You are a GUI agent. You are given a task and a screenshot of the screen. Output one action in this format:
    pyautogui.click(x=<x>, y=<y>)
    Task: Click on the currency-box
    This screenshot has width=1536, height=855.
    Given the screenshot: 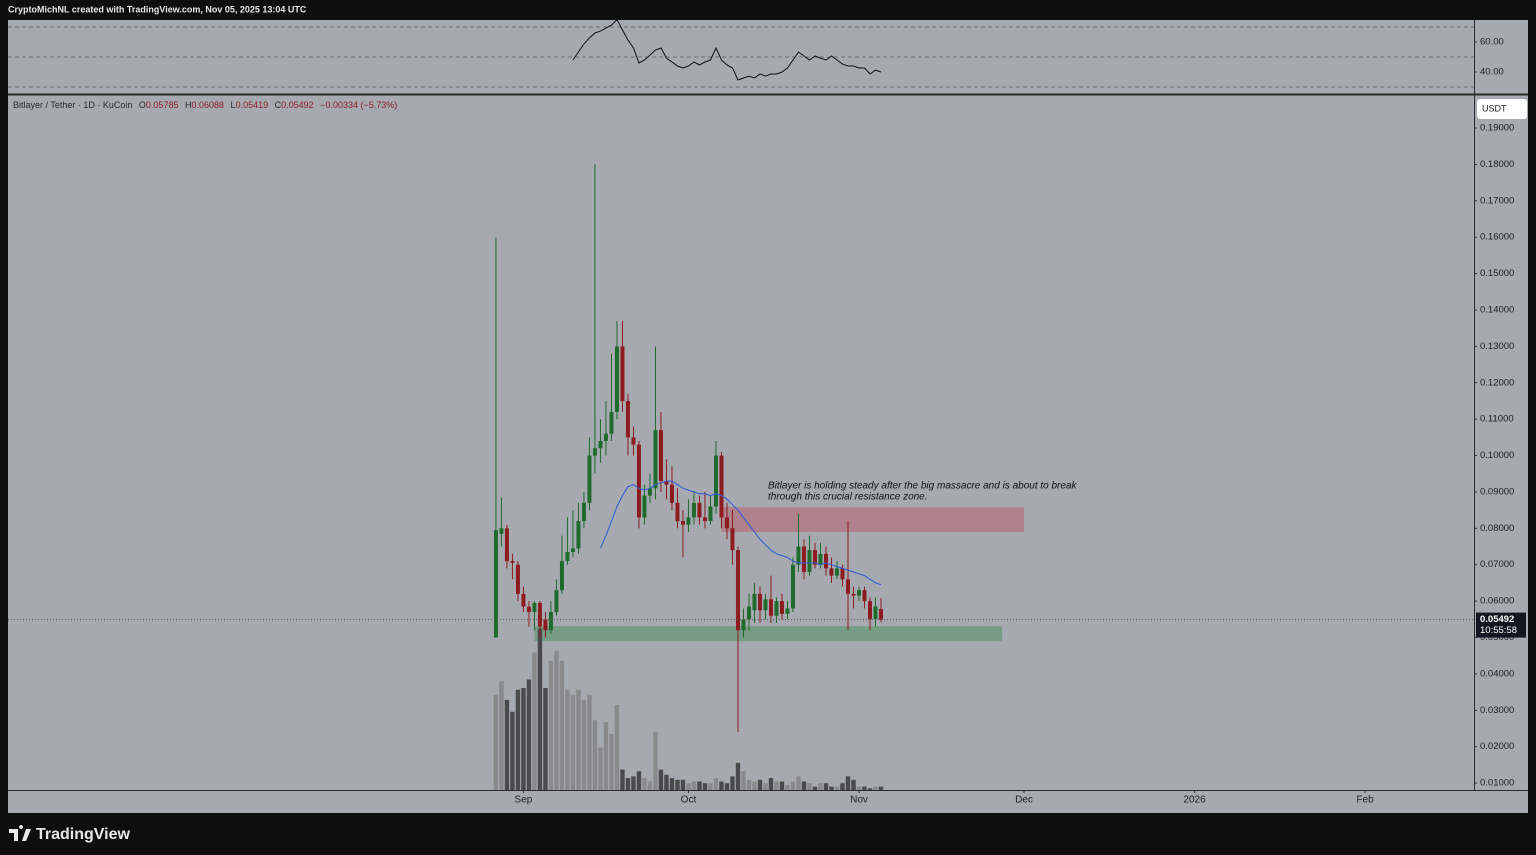 What is the action you would take?
    pyautogui.click(x=1502, y=109)
    